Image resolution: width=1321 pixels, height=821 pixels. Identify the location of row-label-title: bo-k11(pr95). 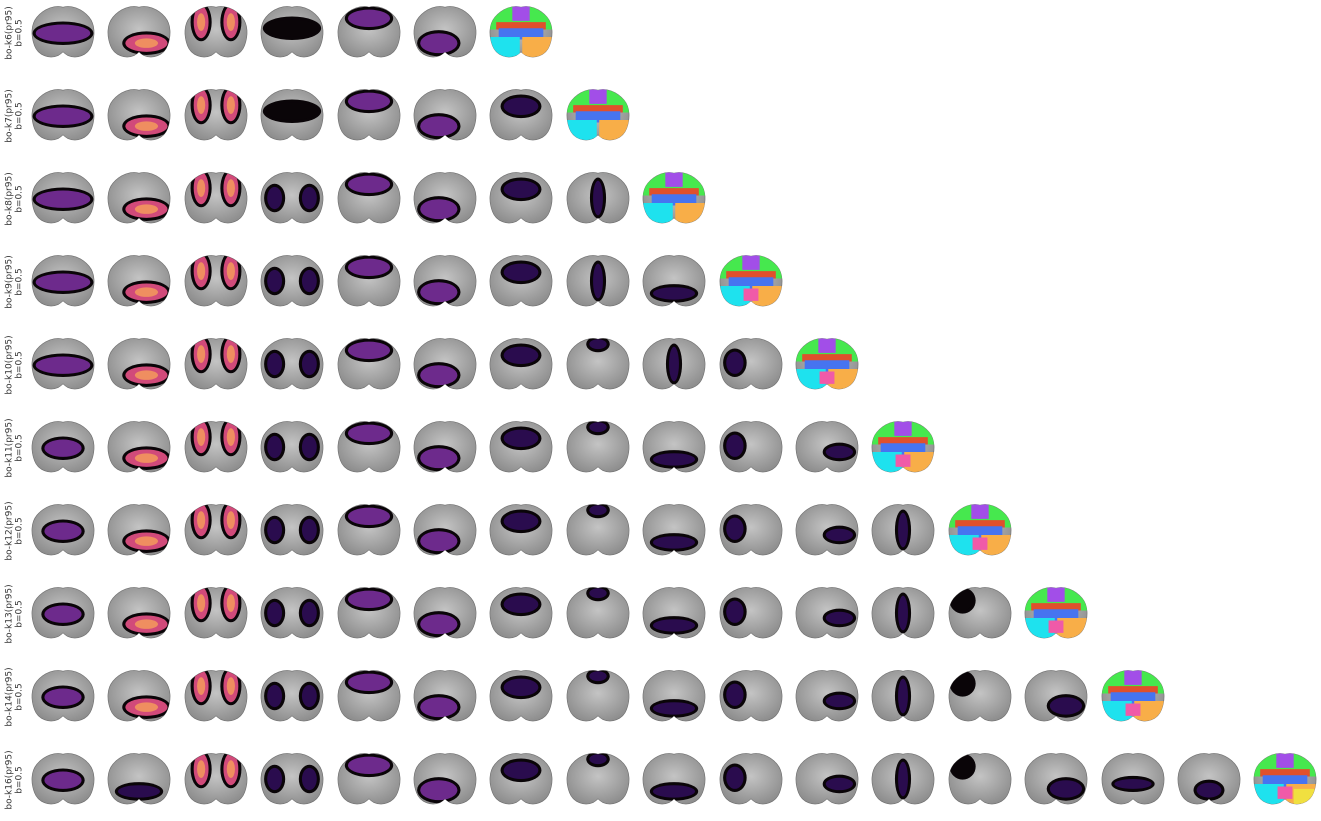
(10, 448).